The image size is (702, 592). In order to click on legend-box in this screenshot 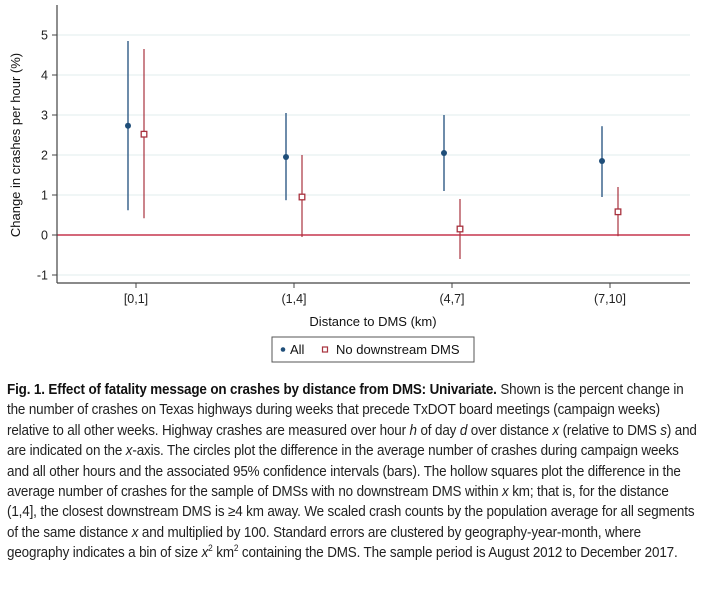, I will do `click(373, 349)`.